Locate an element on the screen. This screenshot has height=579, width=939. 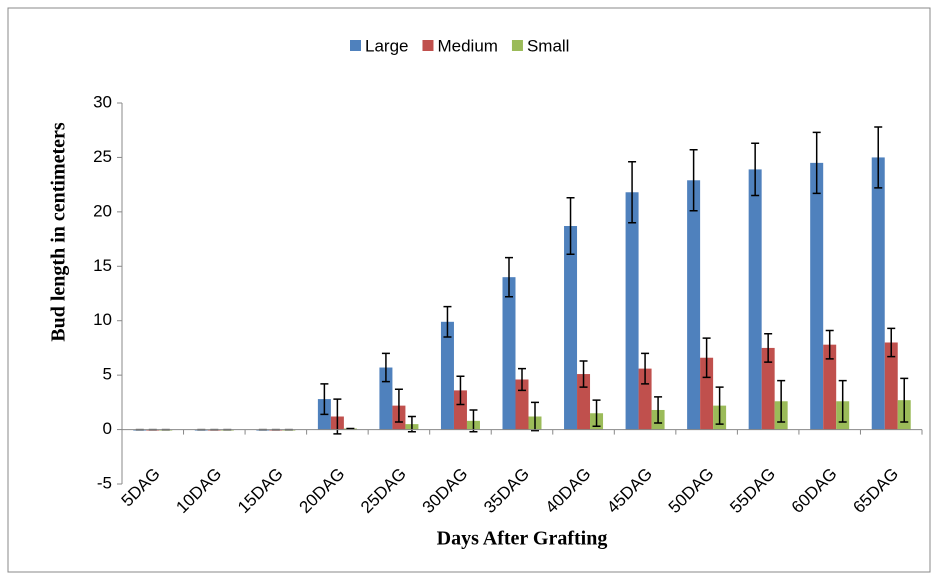
y-tick-label: 15 is located at coordinates (102, 265).